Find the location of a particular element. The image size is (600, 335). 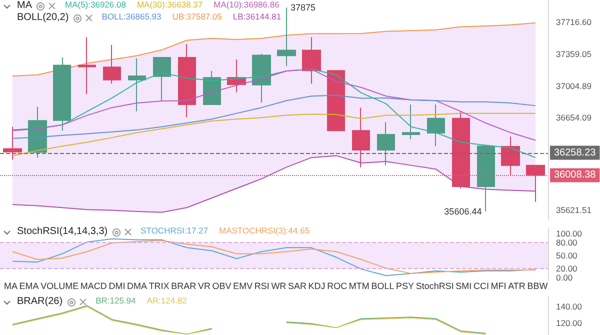

y-tick-label: 36654.09 is located at coordinates (574, 117).